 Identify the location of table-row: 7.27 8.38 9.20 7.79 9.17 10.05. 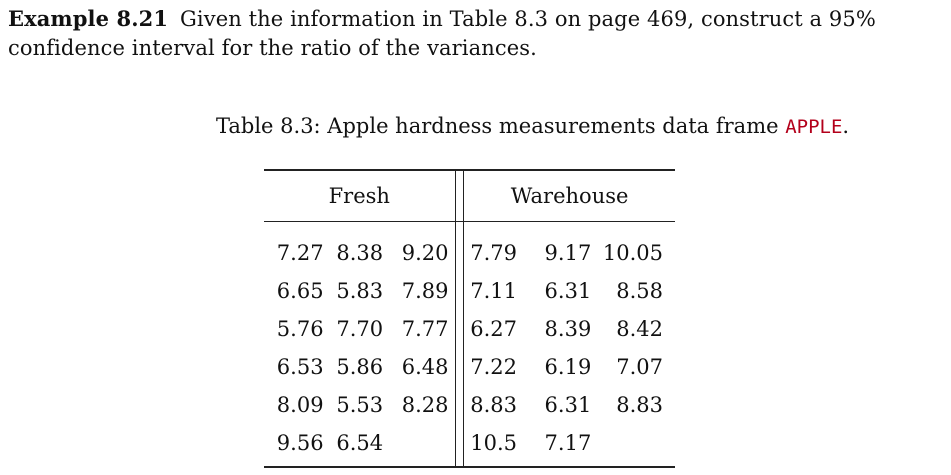
(469, 246).